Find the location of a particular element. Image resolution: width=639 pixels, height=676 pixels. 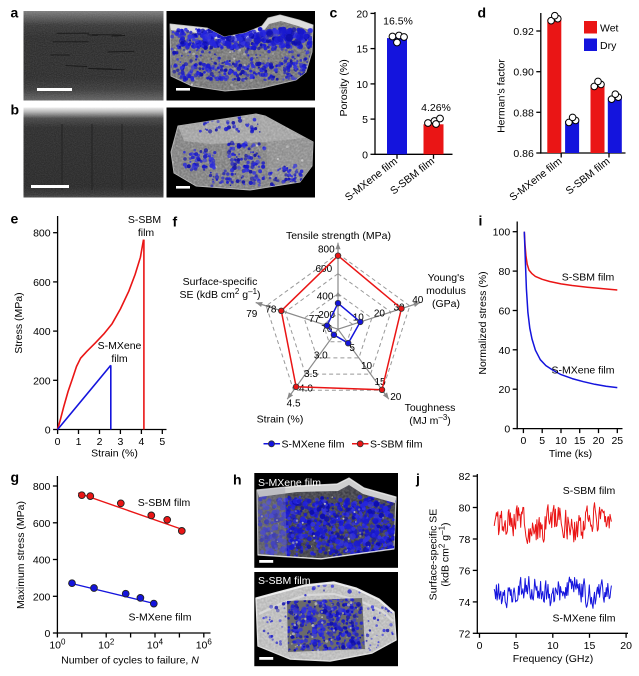

svg-text: Wet is located at coordinates (609, 29).